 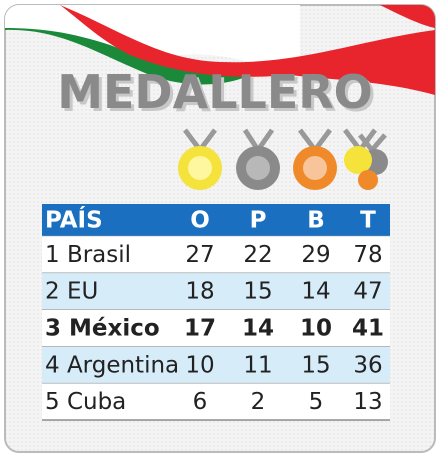 What do you see at coordinates (199, 292) in the screenshot?
I see `medal-count: 18` at bounding box center [199, 292].